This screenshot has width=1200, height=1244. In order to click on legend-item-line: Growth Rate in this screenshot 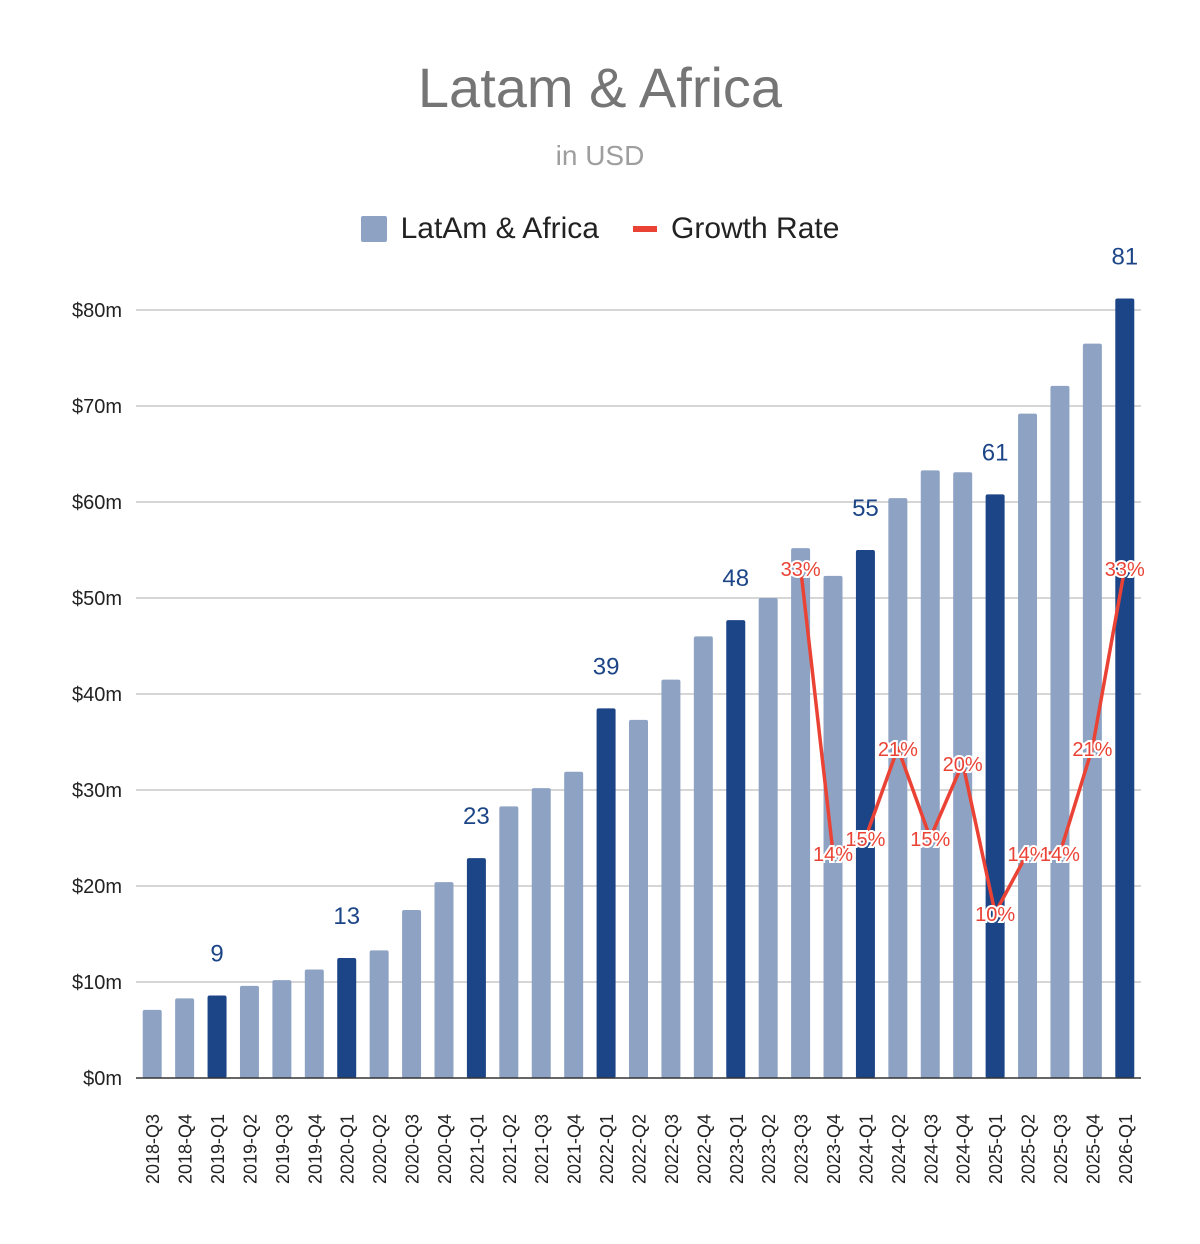, I will do `click(736, 229)`.